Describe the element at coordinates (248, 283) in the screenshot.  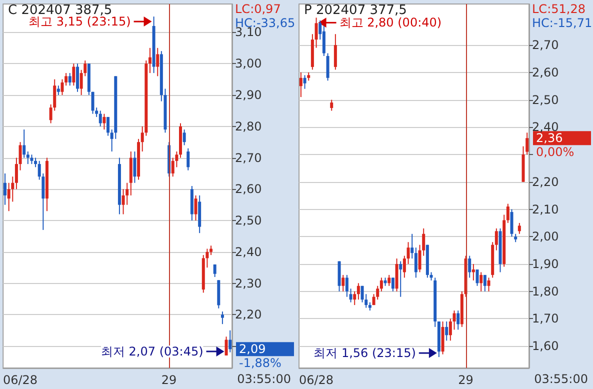
I see `y-tick-label: 2,30` at that location.